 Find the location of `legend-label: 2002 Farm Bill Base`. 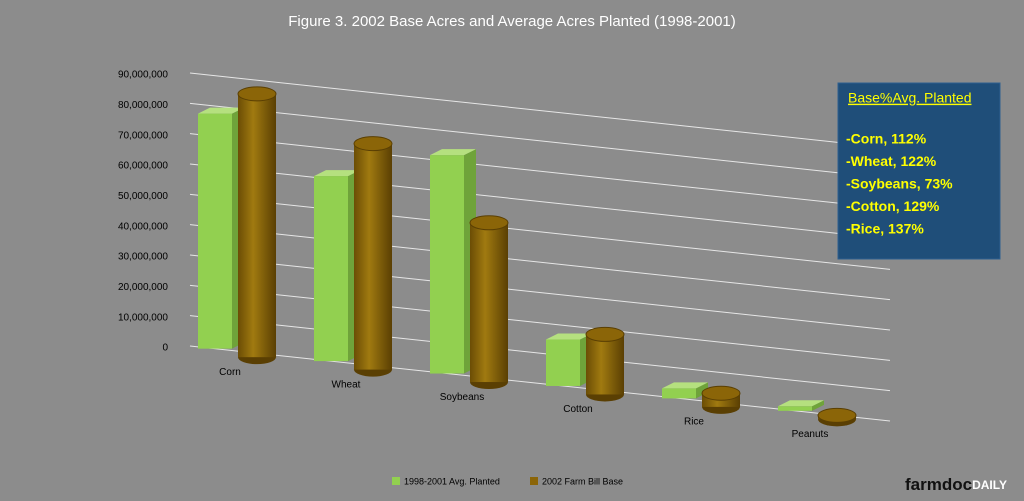

legend-label: 2002 Farm Bill Base is located at coordinates (582, 481).